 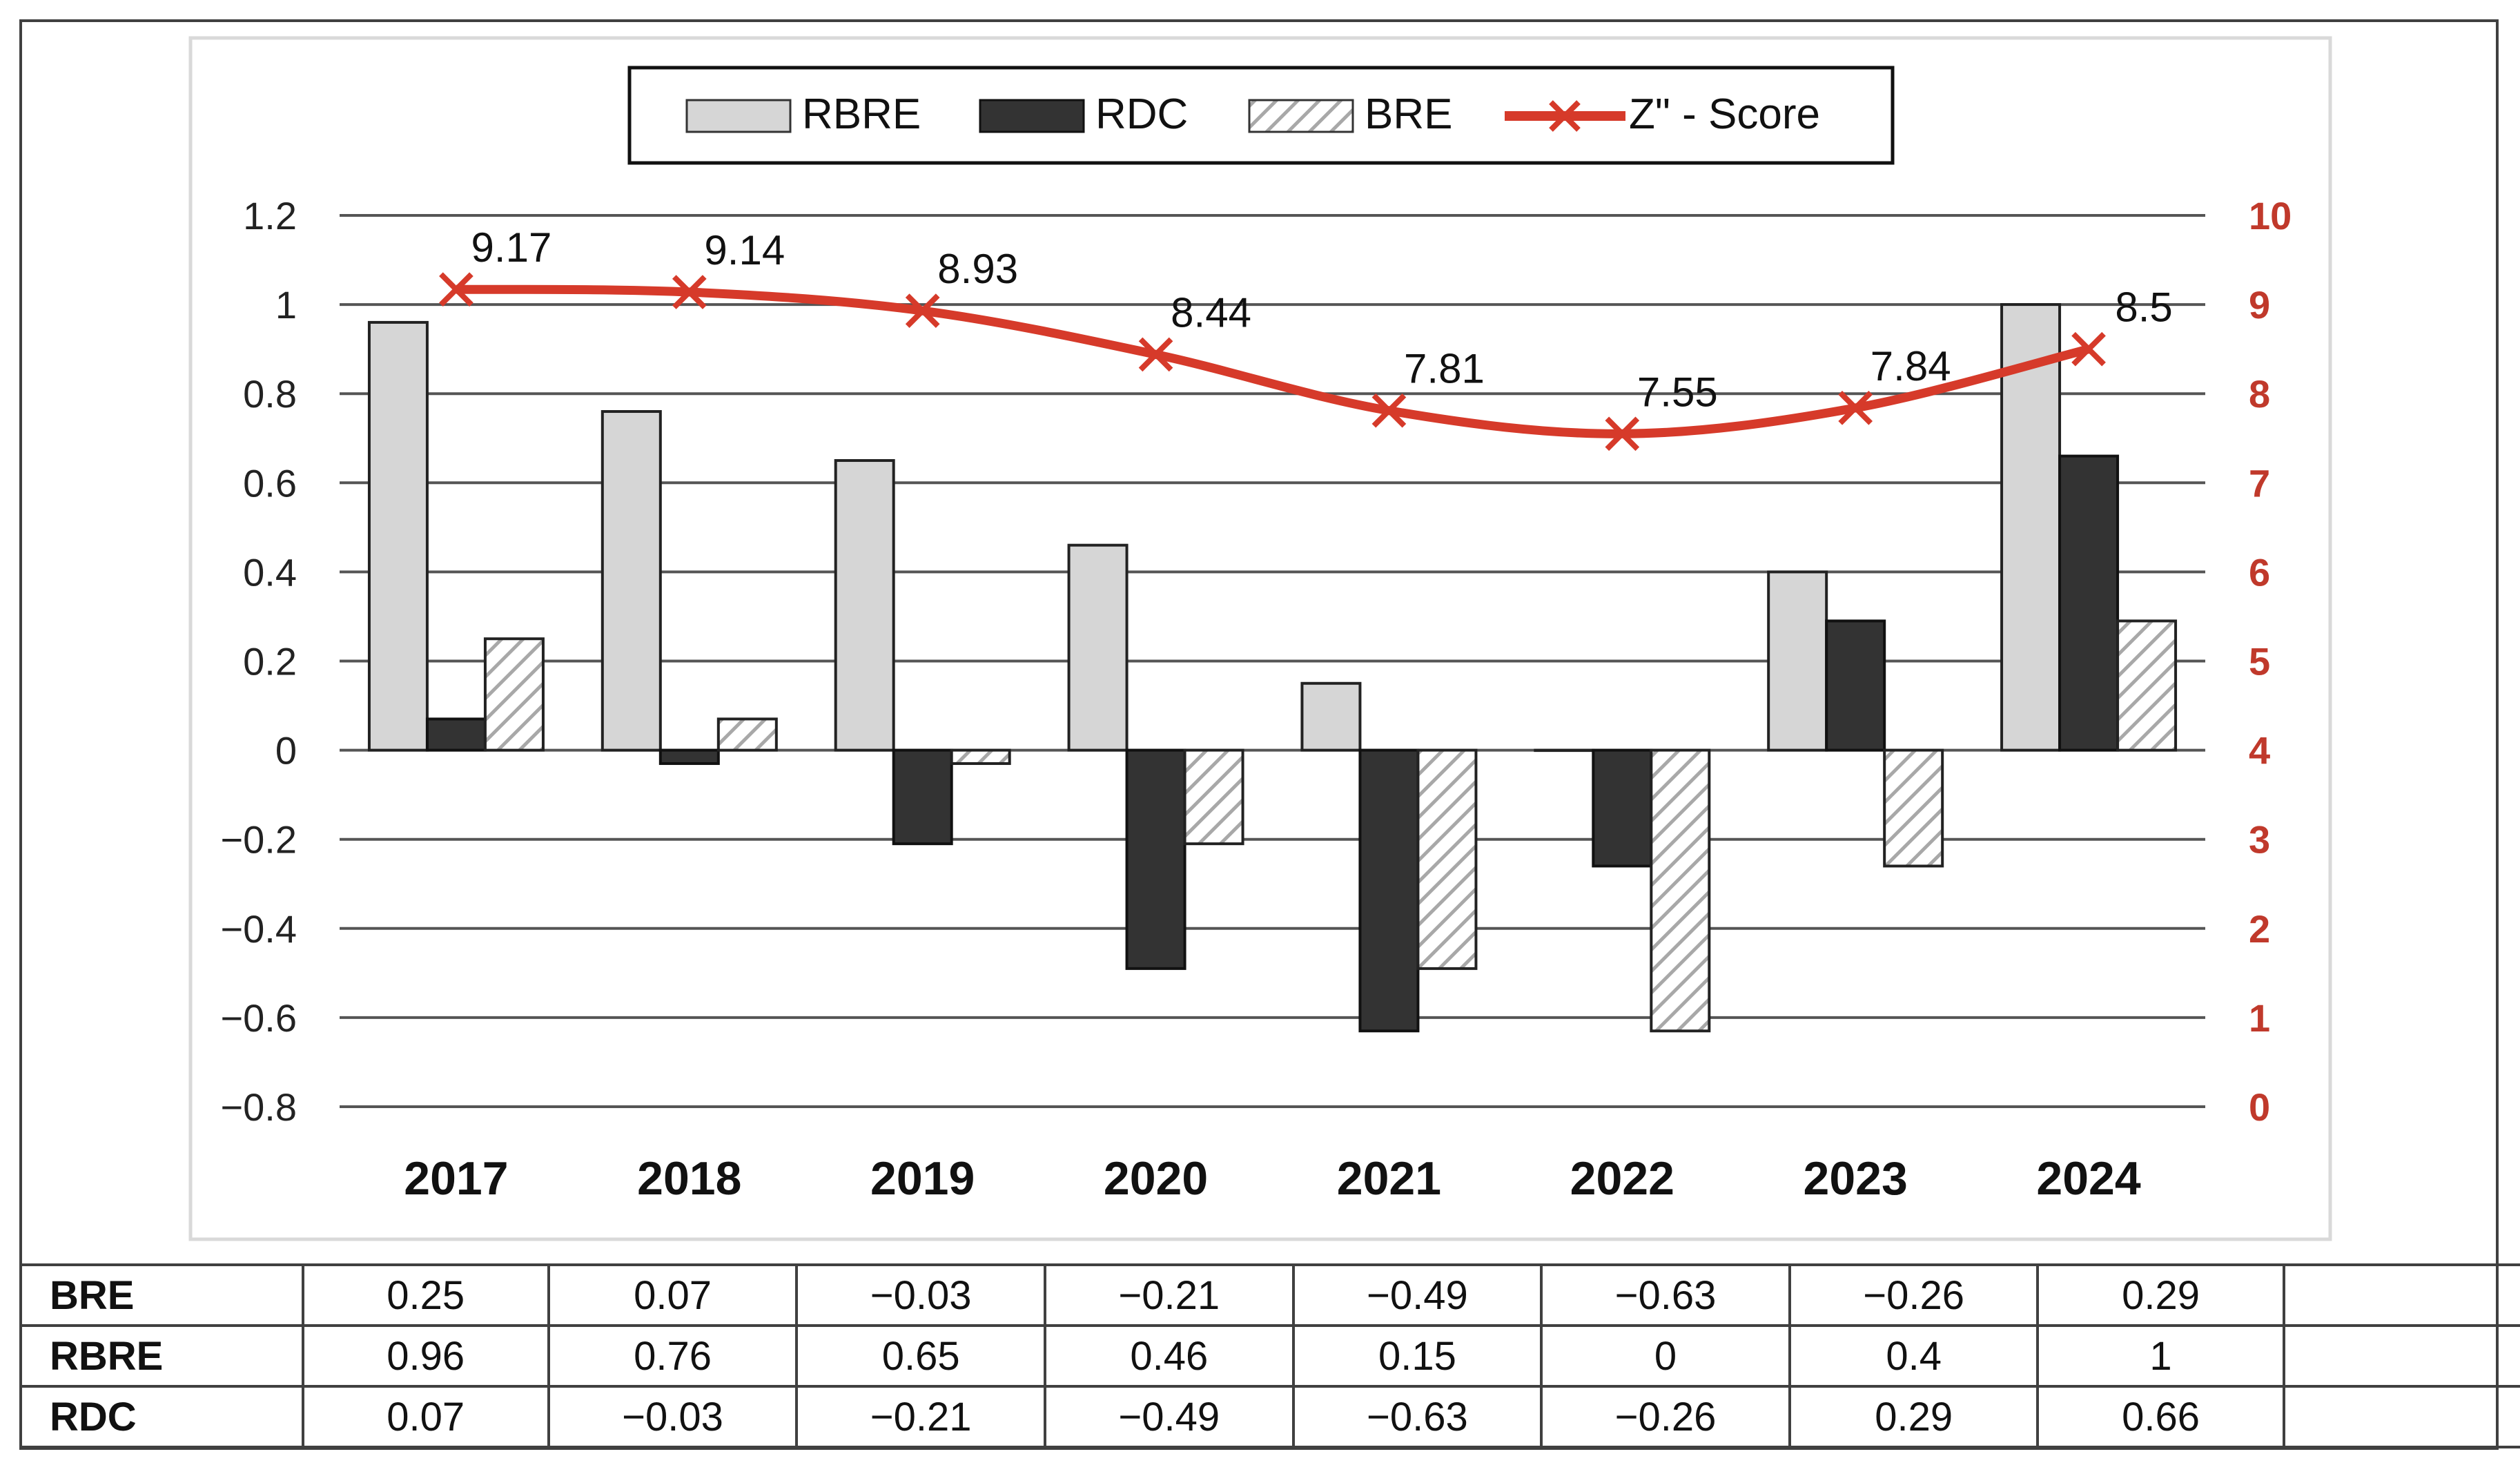 What do you see at coordinates (2088, 1178) in the screenshot?
I see `x-axis-tick-label: 2024` at bounding box center [2088, 1178].